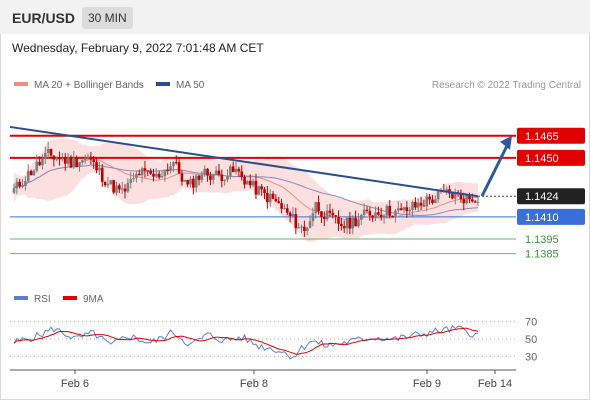 The image size is (590, 400). I want to click on time-tick-label-0: Feb 6, so click(75, 384).